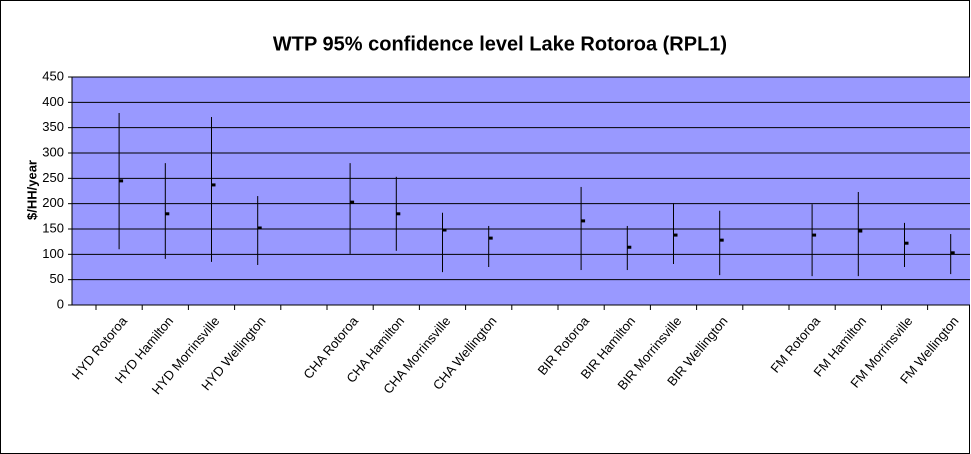 The image size is (971, 454). What do you see at coordinates (53, 177) in the screenshot?
I see `y-tick-label: 250` at bounding box center [53, 177].